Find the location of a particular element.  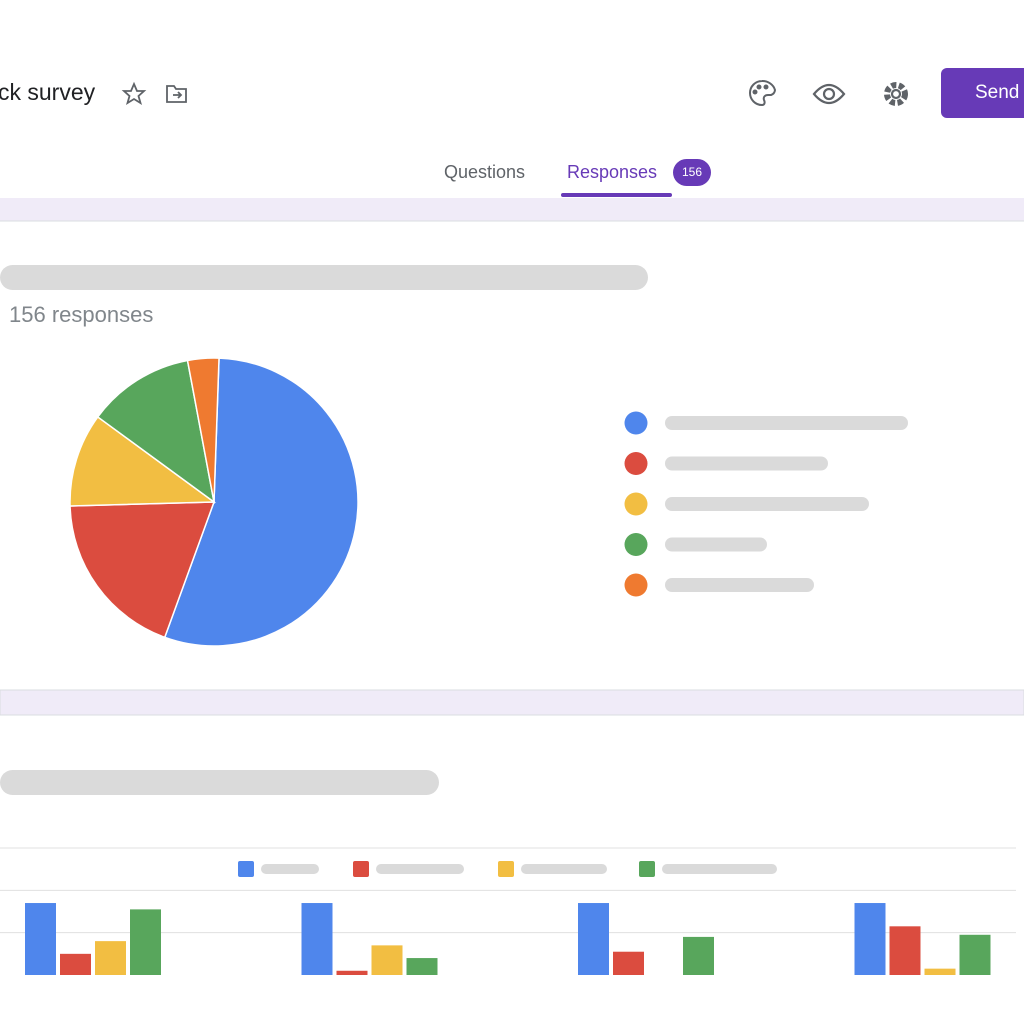

questions-tab: Questions is located at coordinates (484, 172).